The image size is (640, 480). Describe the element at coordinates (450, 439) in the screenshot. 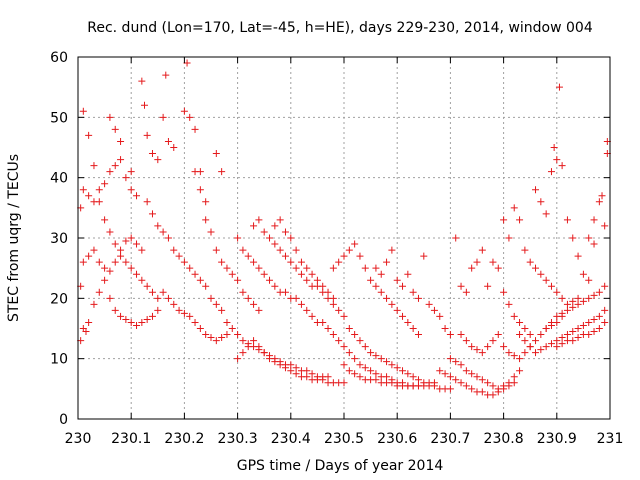

I see `x-tick-label: 230.7` at that location.